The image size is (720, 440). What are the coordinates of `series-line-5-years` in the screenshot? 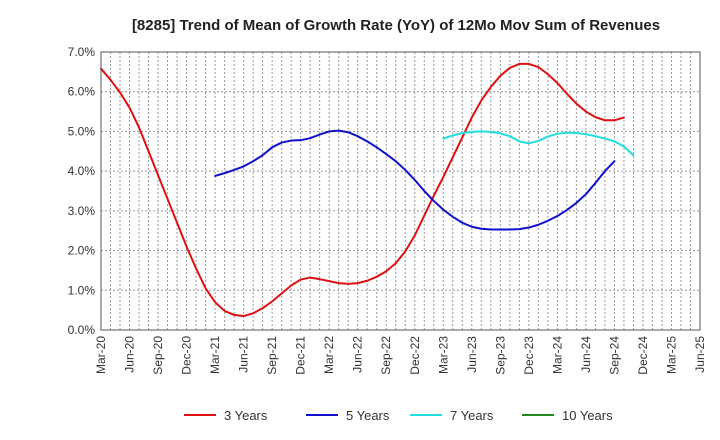 It's located at (415, 180).